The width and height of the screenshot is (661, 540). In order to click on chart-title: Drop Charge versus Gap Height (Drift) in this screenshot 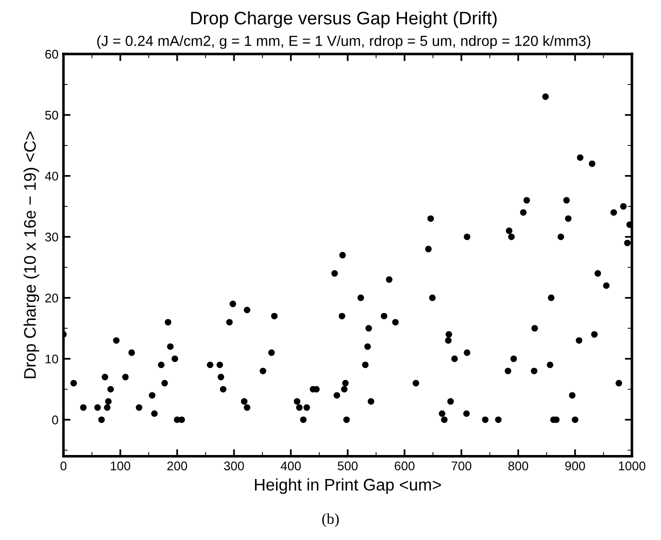, I will do `click(344, 19)`.